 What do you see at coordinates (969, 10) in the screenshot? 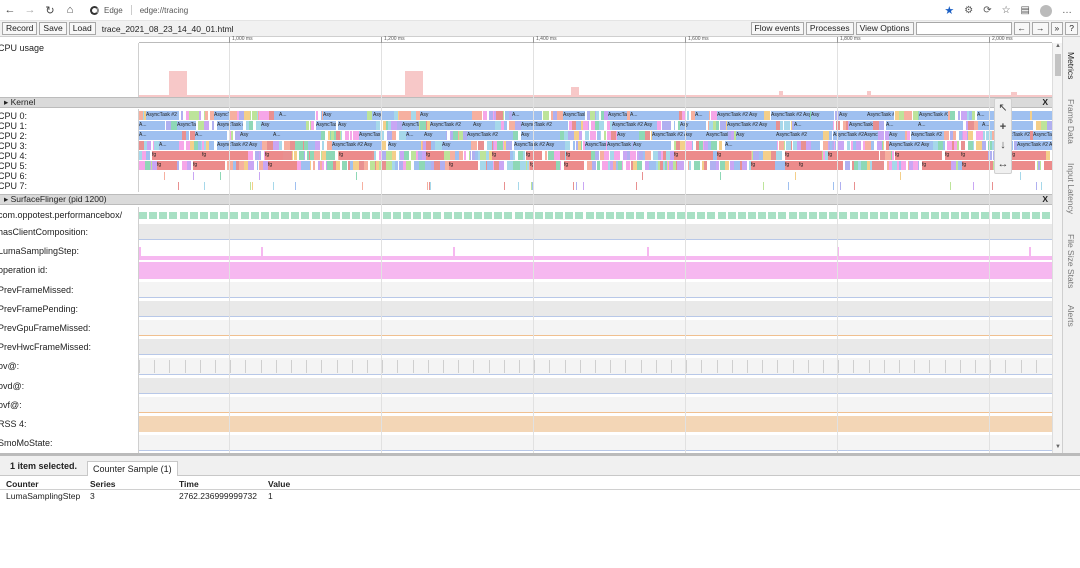
I see `extension-icon: ⚙` at bounding box center [969, 10].